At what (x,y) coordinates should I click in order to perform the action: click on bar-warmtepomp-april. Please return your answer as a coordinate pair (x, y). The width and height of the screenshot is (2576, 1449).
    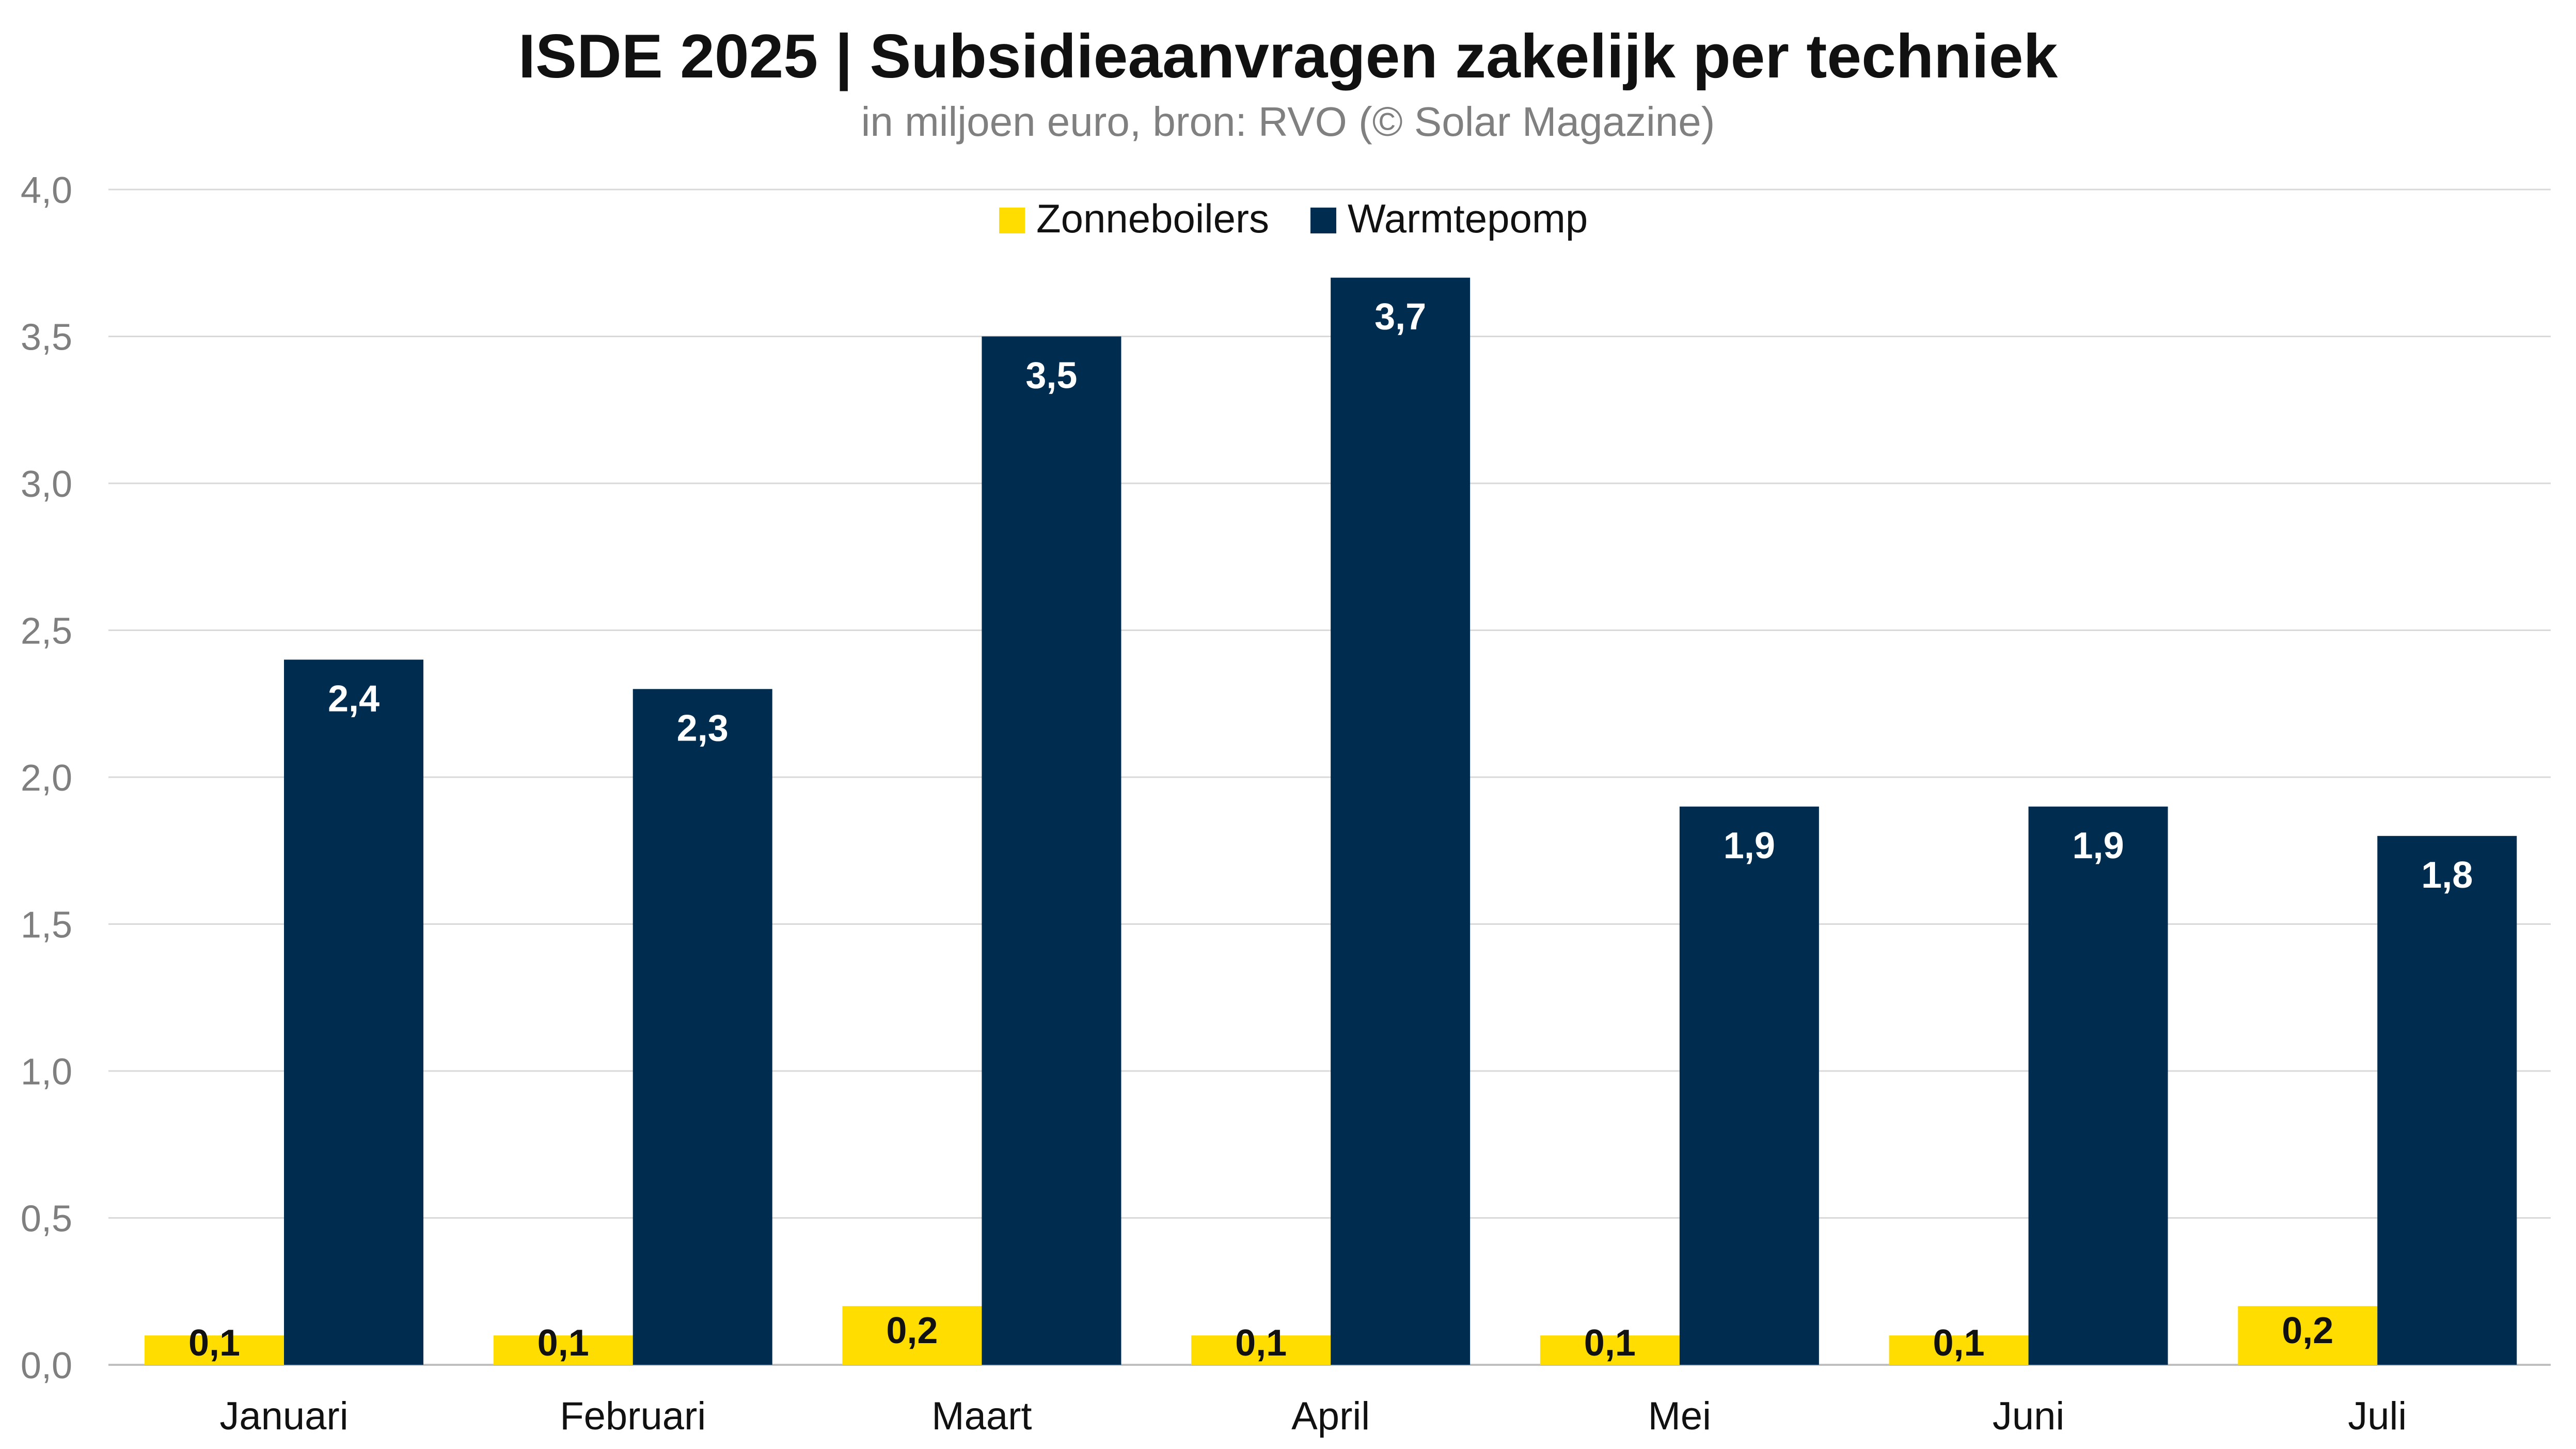
    Looking at the image, I should click on (1401, 821).